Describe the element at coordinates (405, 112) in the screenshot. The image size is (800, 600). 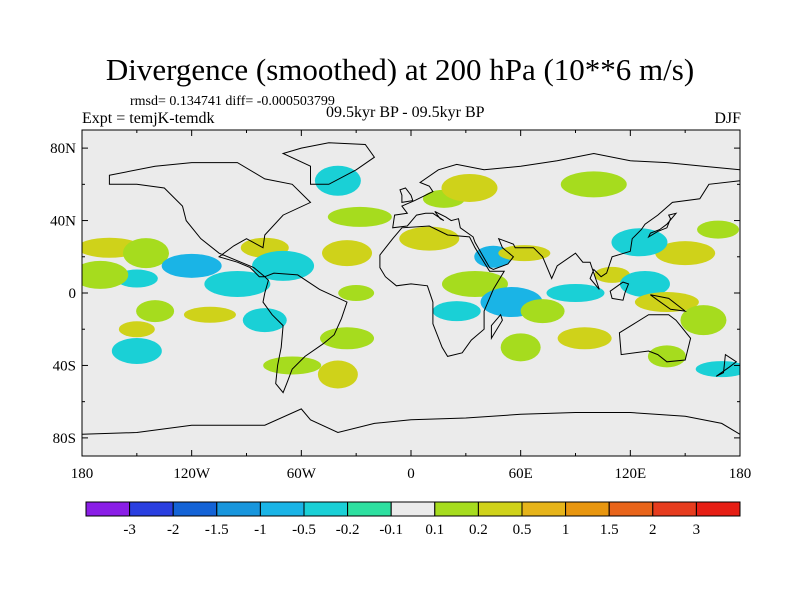
I see `period-label: 09.5kyr BP - 09.5kyr BP` at that location.